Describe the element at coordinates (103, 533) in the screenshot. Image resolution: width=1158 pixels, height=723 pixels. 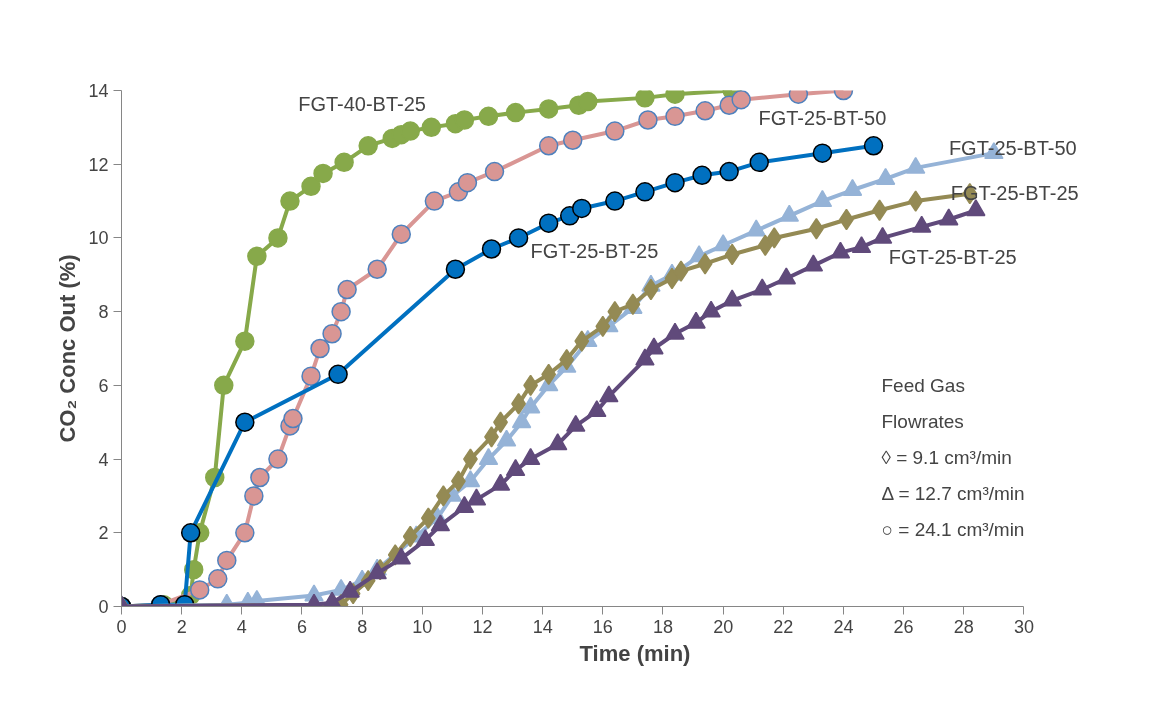
I see `y-tick-label: 2` at that location.